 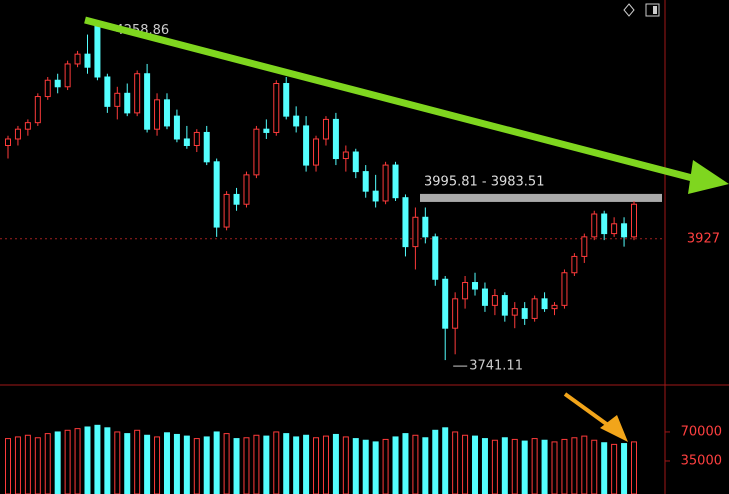 I want to click on trend-arrow-head, so click(x=708, y=177).